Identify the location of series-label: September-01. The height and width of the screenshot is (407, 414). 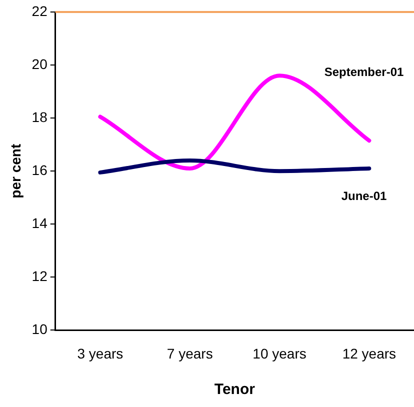
(364, 71).